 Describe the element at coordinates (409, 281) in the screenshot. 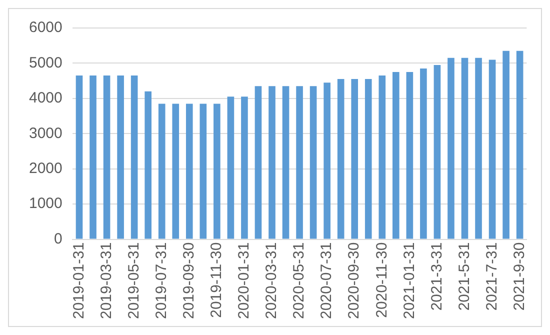

I see `x-tick-label: 2021-01-31` at that location.